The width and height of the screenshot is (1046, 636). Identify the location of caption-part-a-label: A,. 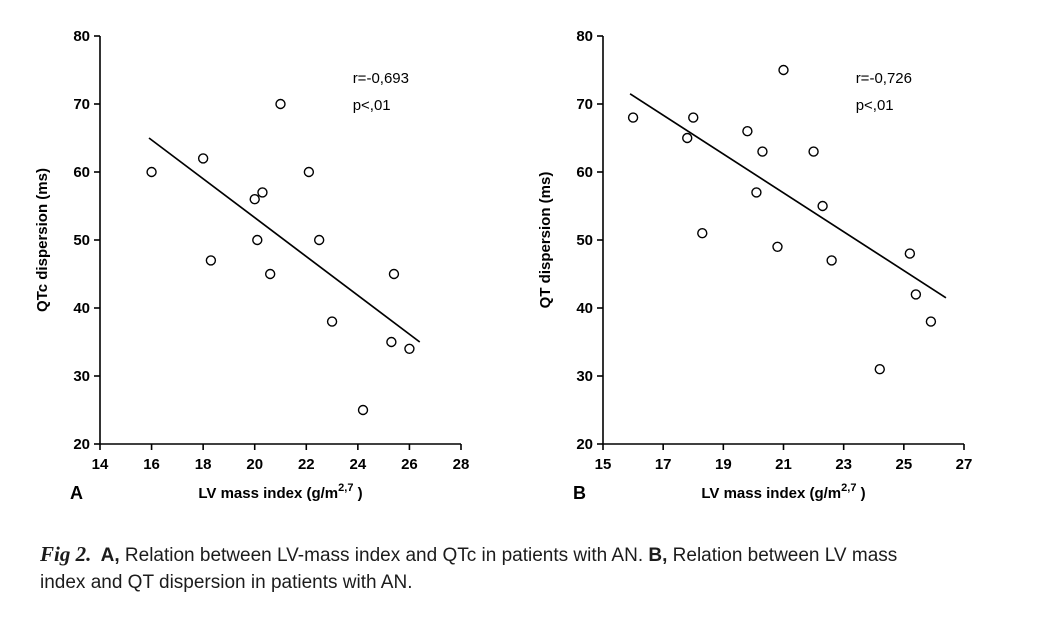
(110, 555).